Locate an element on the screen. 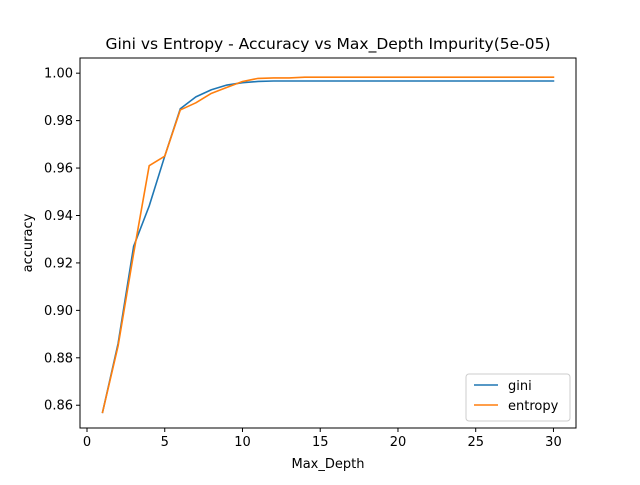 The image size is (640, 485). x-axis-label: Max_Depth is located at coordinates (328, 464).